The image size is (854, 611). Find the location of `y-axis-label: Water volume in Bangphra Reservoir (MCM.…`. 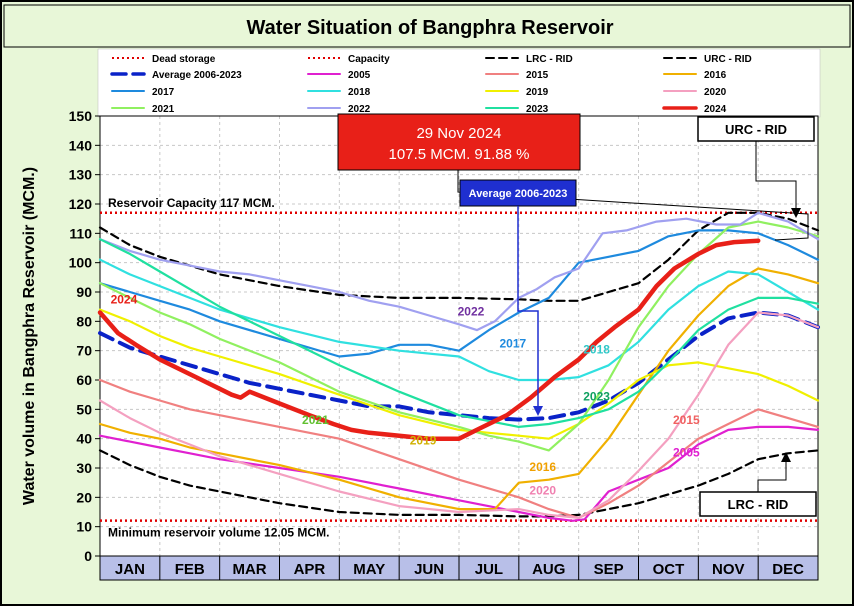

y-axis-label: Water volume in Bangphra Reservoir (MCM.… is located at coordinates (29, 336).